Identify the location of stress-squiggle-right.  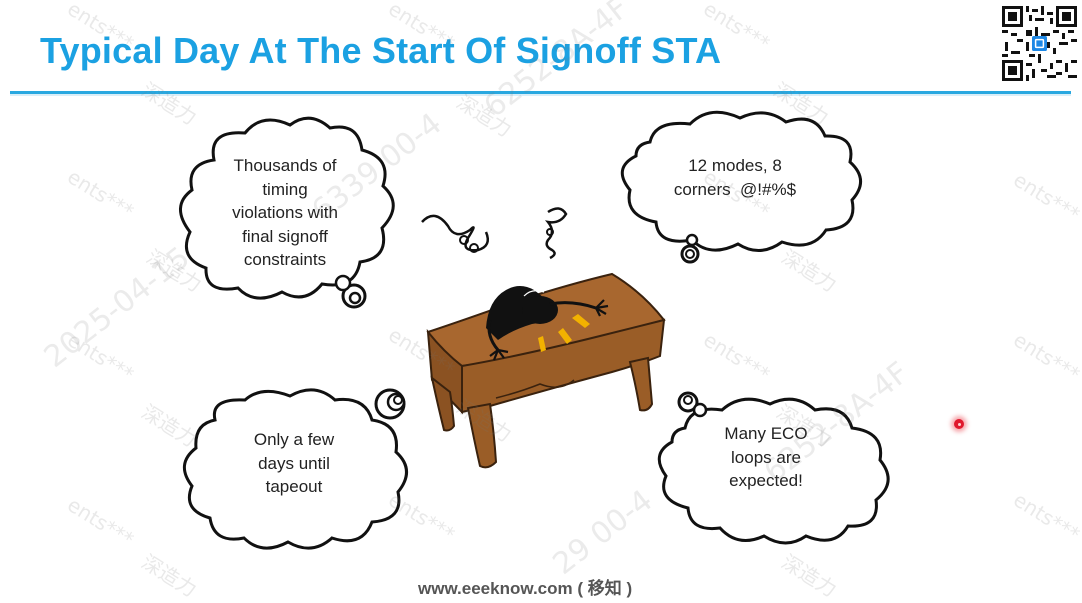
(556, 233).